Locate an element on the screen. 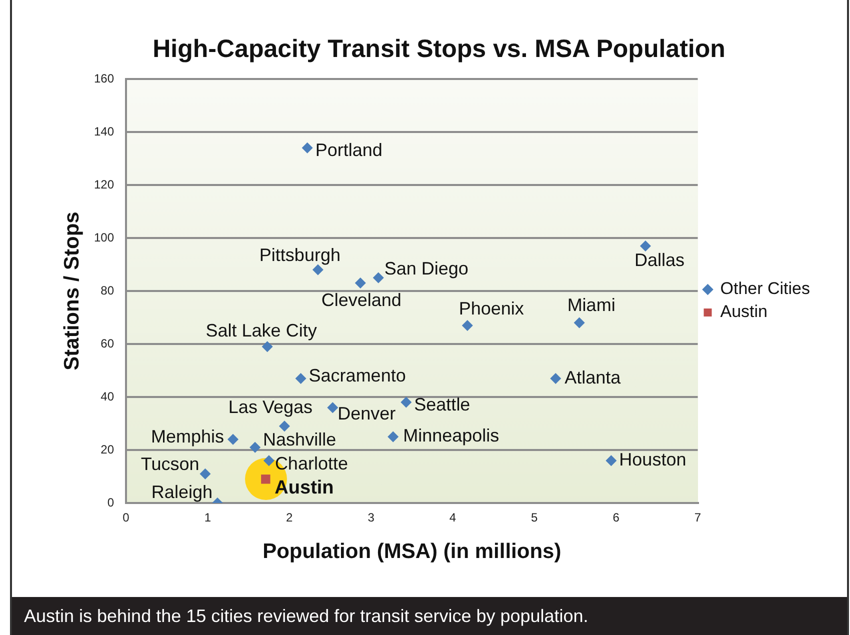 This screenshot has width=850, height=635. x-tick-label: 7 is located at coordinates (698, 517).